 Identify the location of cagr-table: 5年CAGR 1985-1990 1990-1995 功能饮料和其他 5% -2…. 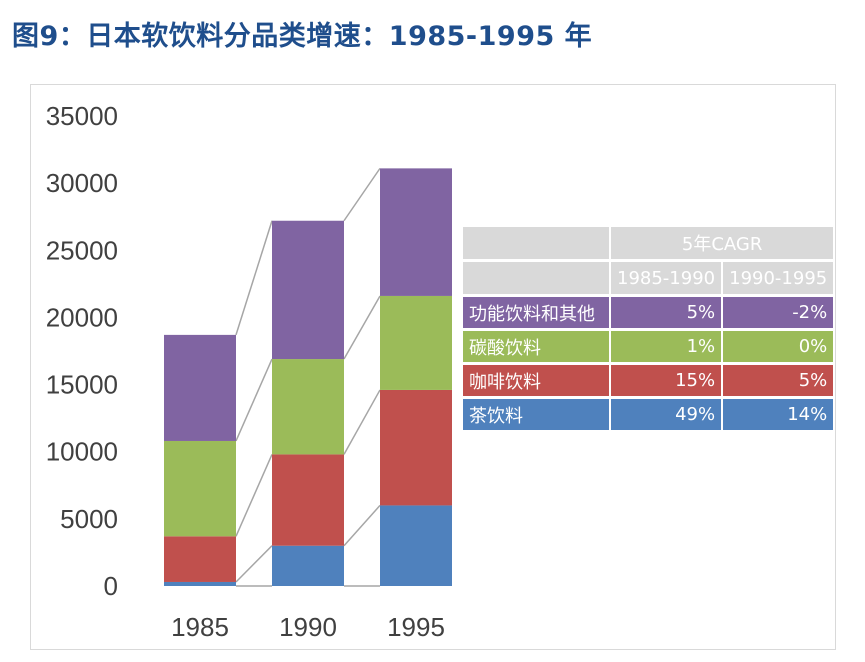
(649, 330).